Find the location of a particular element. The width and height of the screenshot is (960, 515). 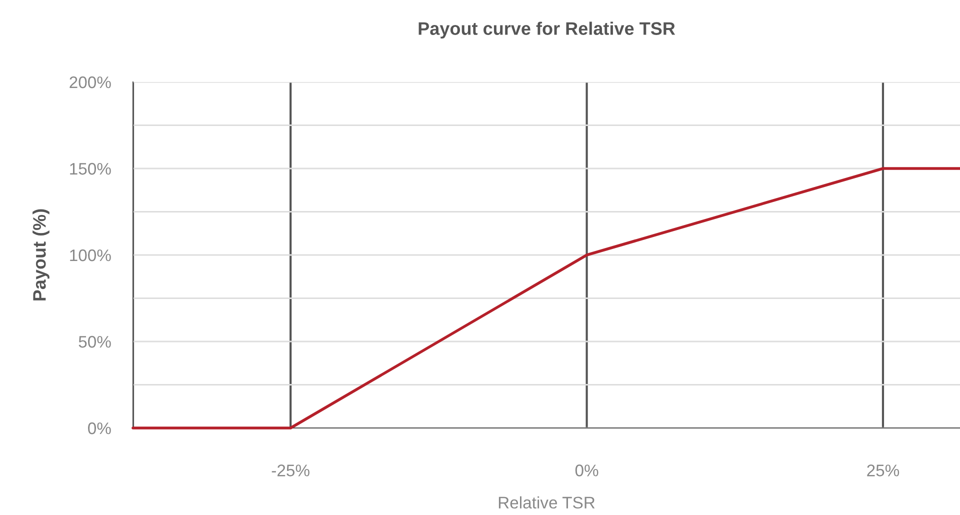

y-tick-label: 150% is located at coordinates (90, 168).